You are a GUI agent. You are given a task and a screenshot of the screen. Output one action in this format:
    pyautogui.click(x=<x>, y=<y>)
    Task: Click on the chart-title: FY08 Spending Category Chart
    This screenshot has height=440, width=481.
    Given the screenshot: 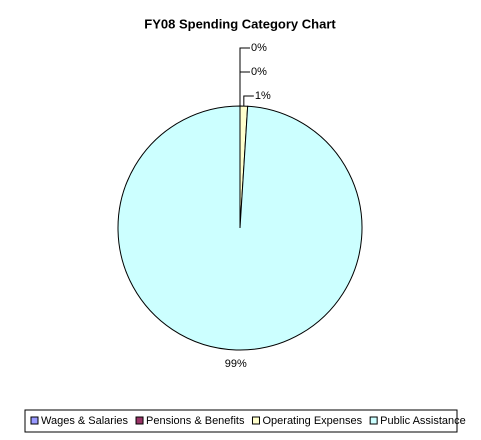 What is the action you would take?
    pyautogui.click(x=240, y=23)
    